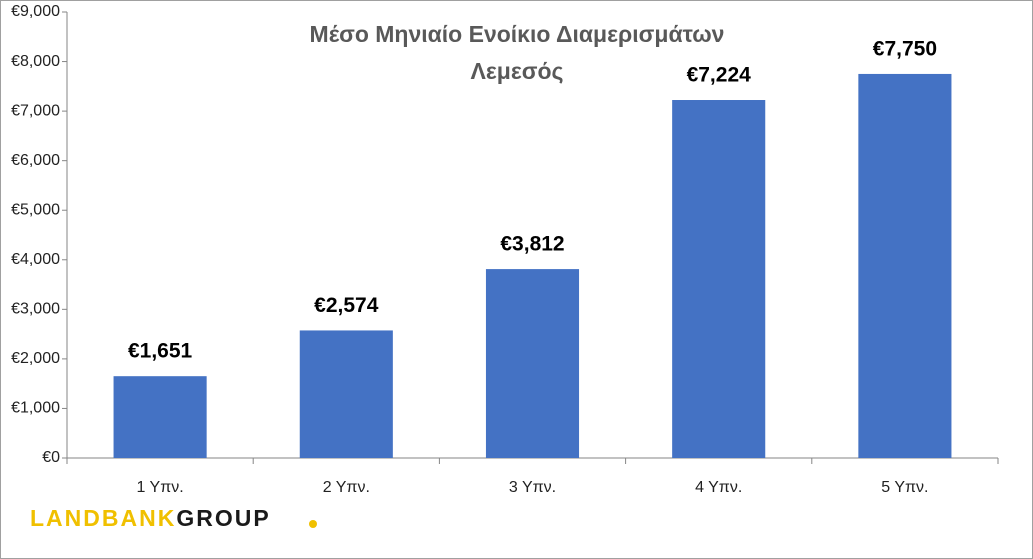  I want to click on y-tick-label: €1,000, so click(35, 408).